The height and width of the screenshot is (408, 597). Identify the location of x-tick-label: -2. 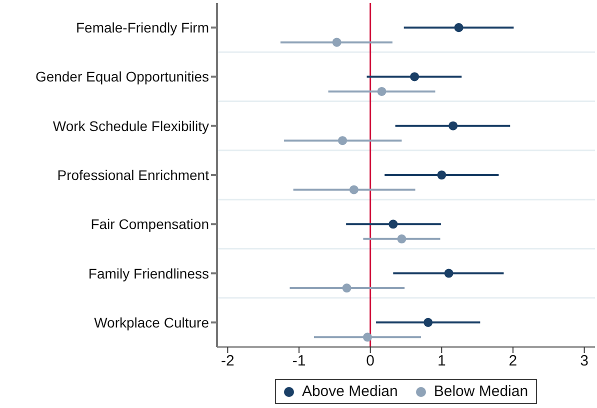
(227, 361).